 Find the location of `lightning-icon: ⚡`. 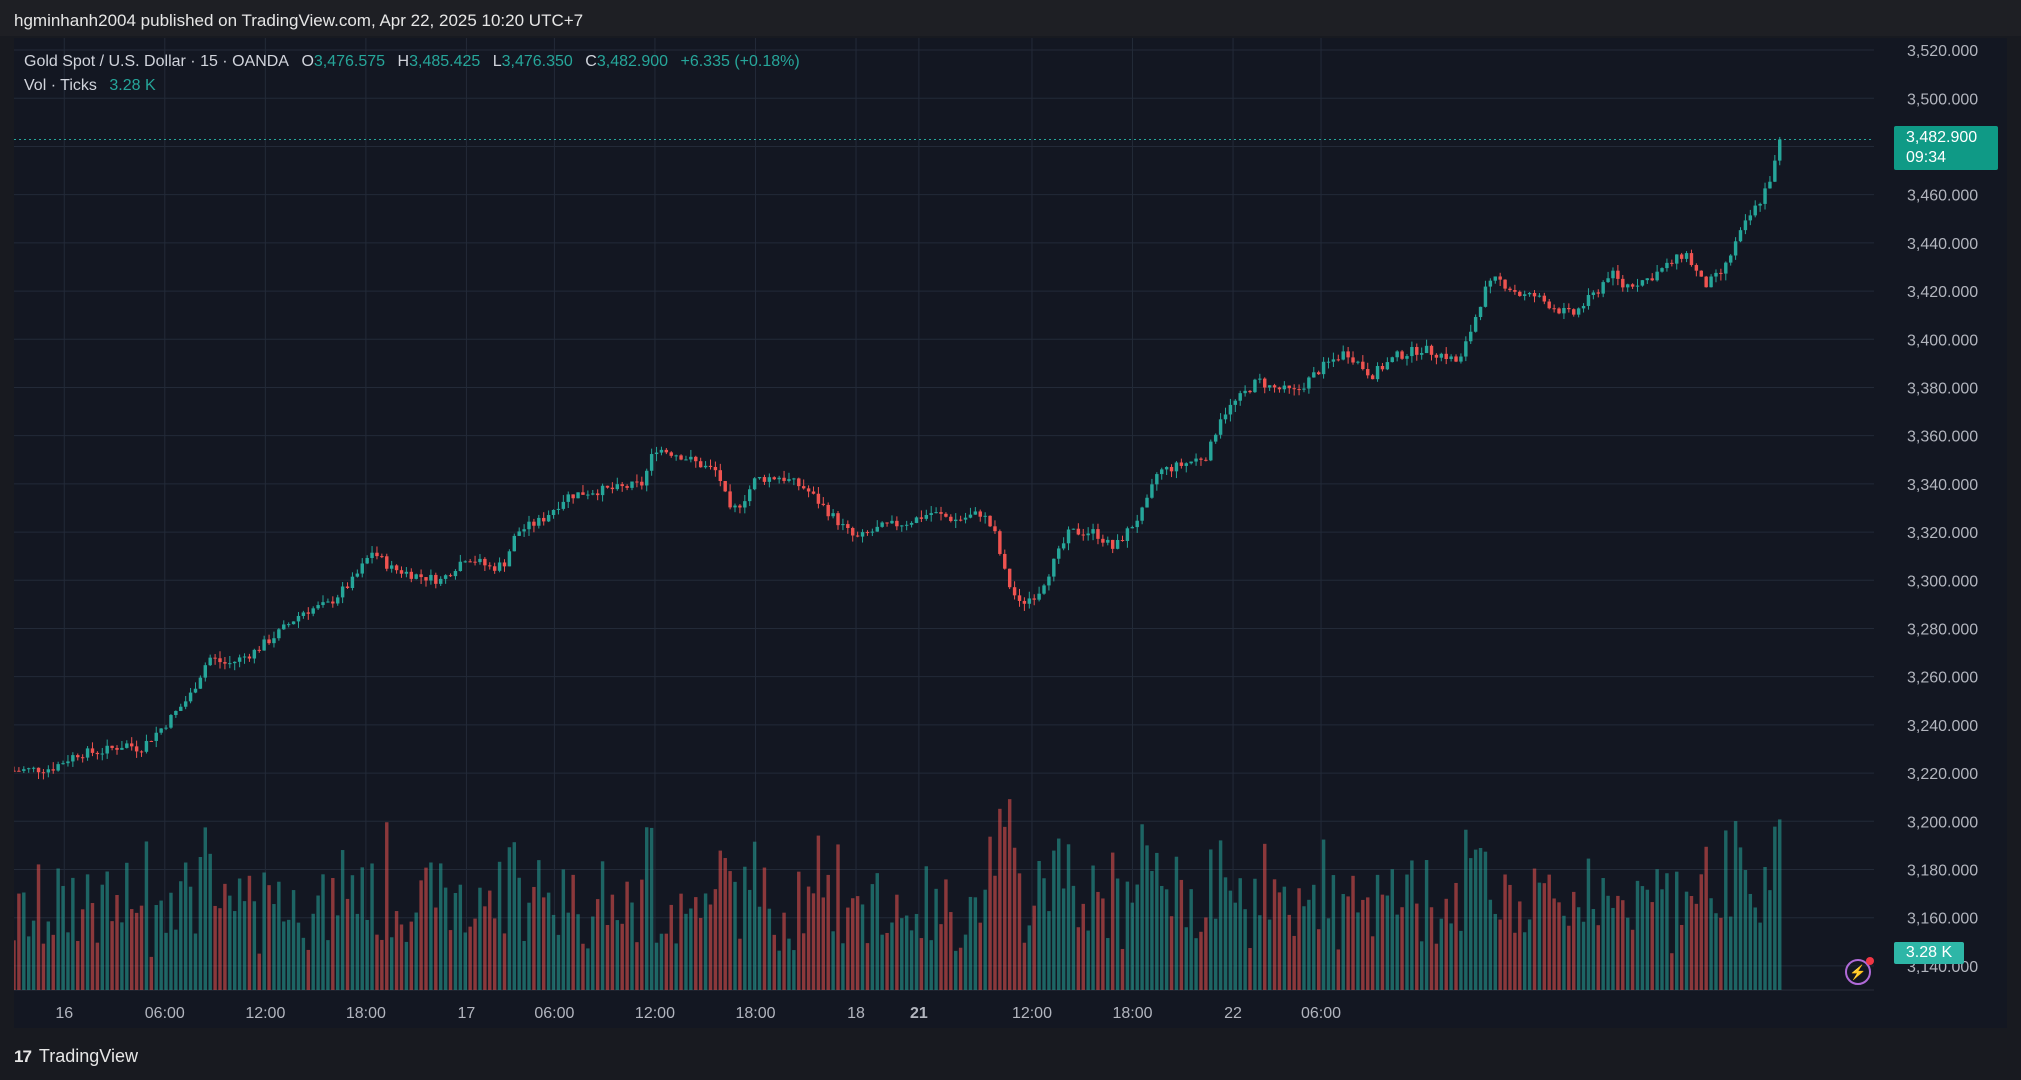

lightning-icon: ⚡ is located at coordinates (1858, 972).